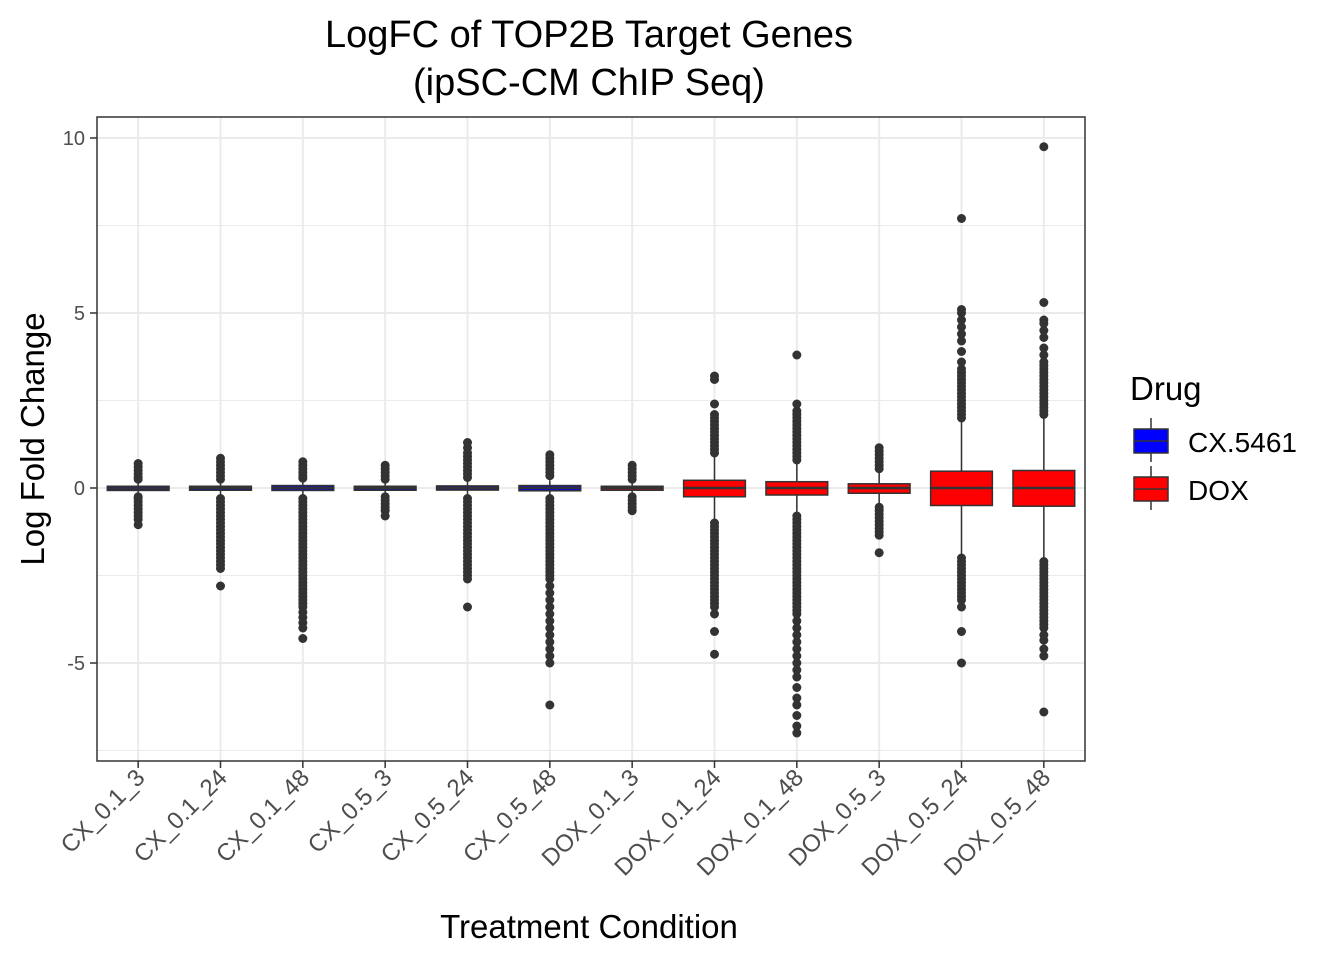 The width and height of the screenshot is (1344, 960). What do you see at coordinates (138, 494) in the screenshot?
I see `box-CX_0.1_3` at bounding box center [138, 494].